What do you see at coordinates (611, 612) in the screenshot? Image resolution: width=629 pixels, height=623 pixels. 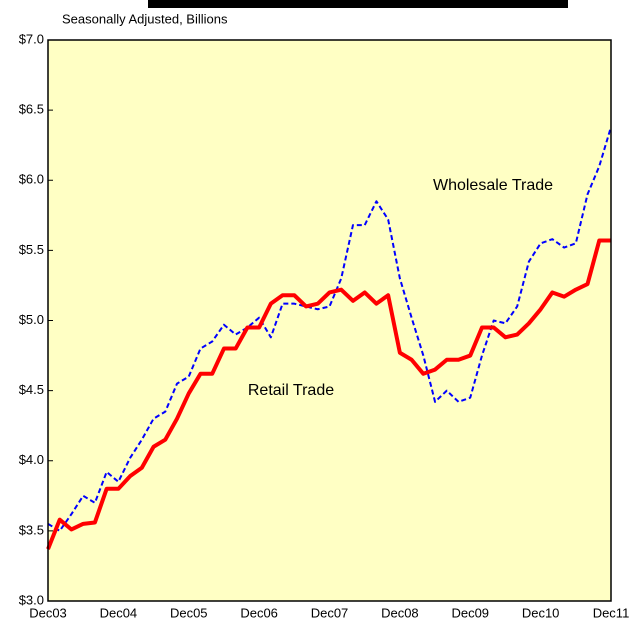 I see `x-tick-label: Dec11` at bounding box center [611, 612].